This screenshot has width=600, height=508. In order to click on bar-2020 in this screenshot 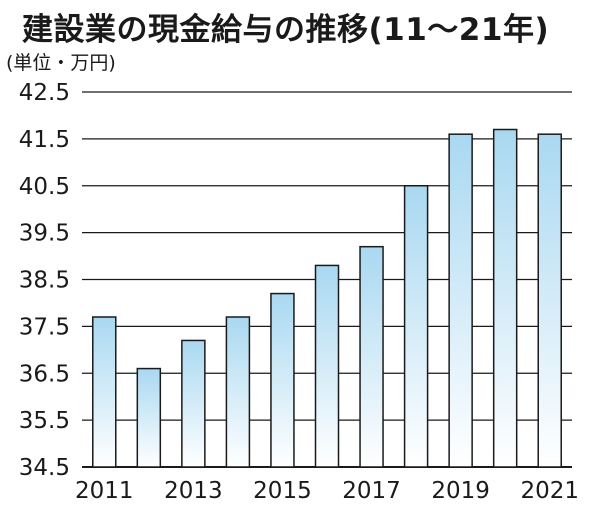, I will do `click(505, 298)`.